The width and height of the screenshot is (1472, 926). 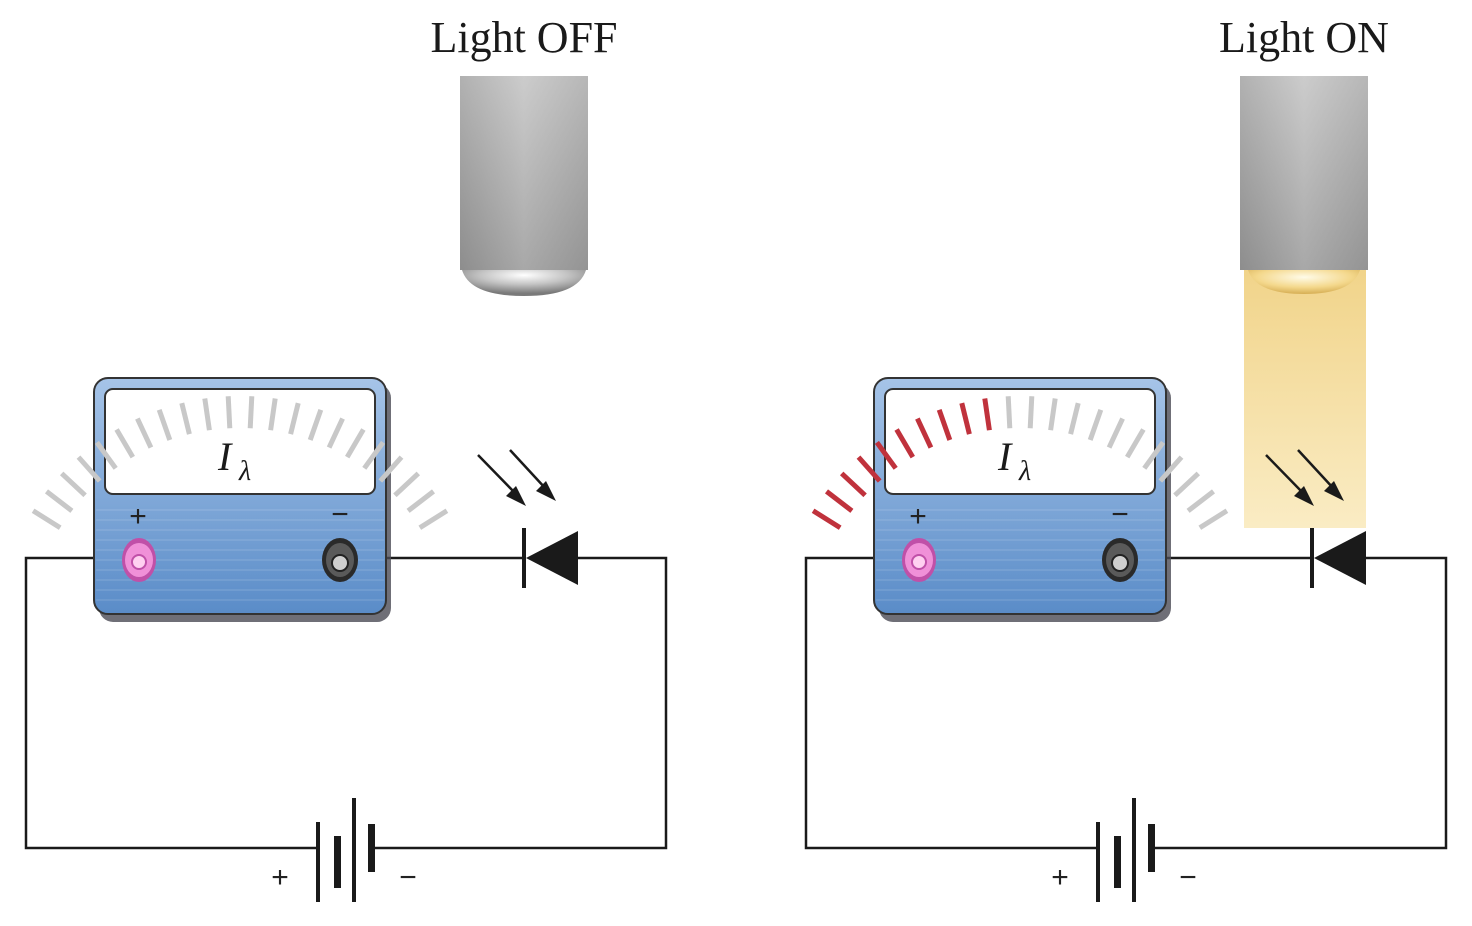 I want to click on panel-caption: Light ON, so click(x=1304, y=37).